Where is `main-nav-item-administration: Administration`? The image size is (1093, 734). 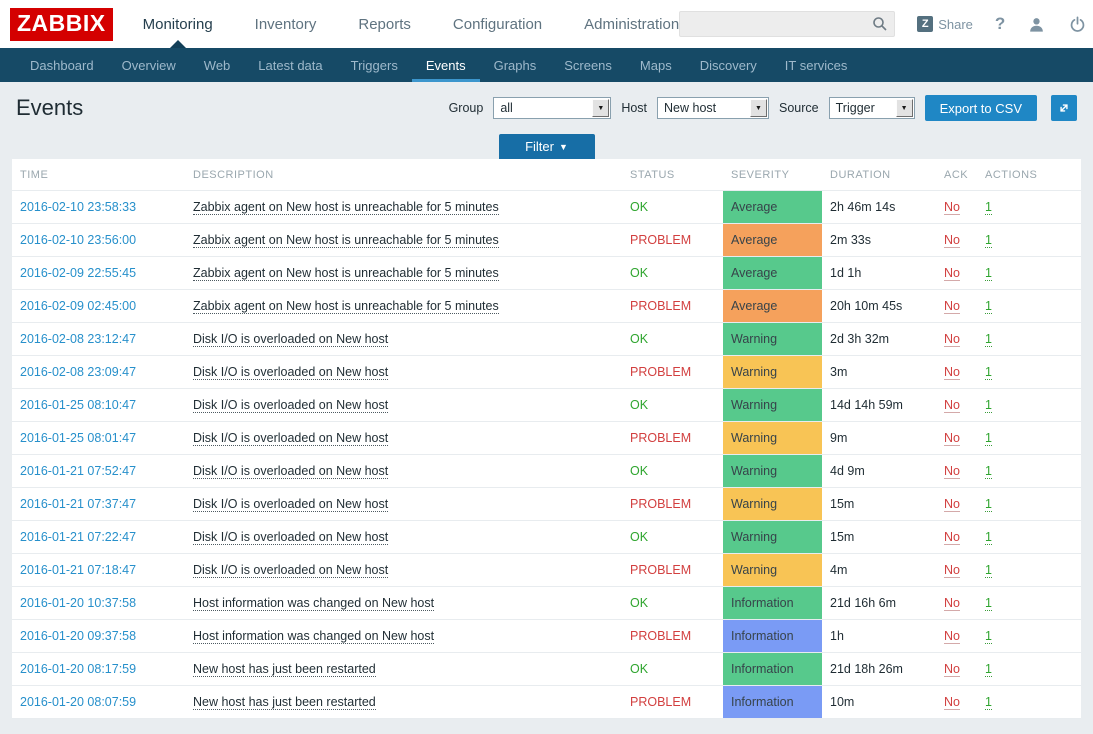
main-nav-item-administration: Administration is located at coordinates (632, 24).